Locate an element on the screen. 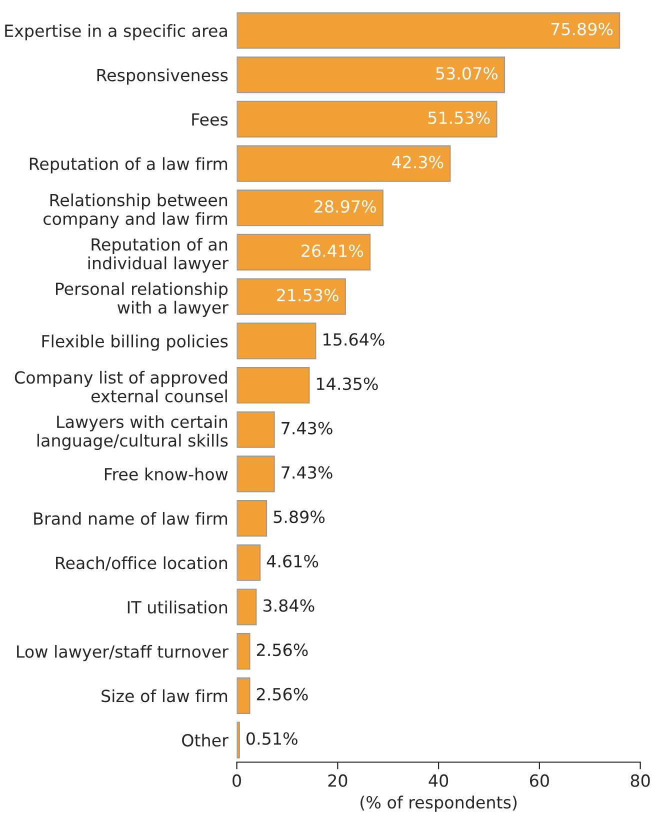  data-label: 4.61% is located at coordinates (292, 561).